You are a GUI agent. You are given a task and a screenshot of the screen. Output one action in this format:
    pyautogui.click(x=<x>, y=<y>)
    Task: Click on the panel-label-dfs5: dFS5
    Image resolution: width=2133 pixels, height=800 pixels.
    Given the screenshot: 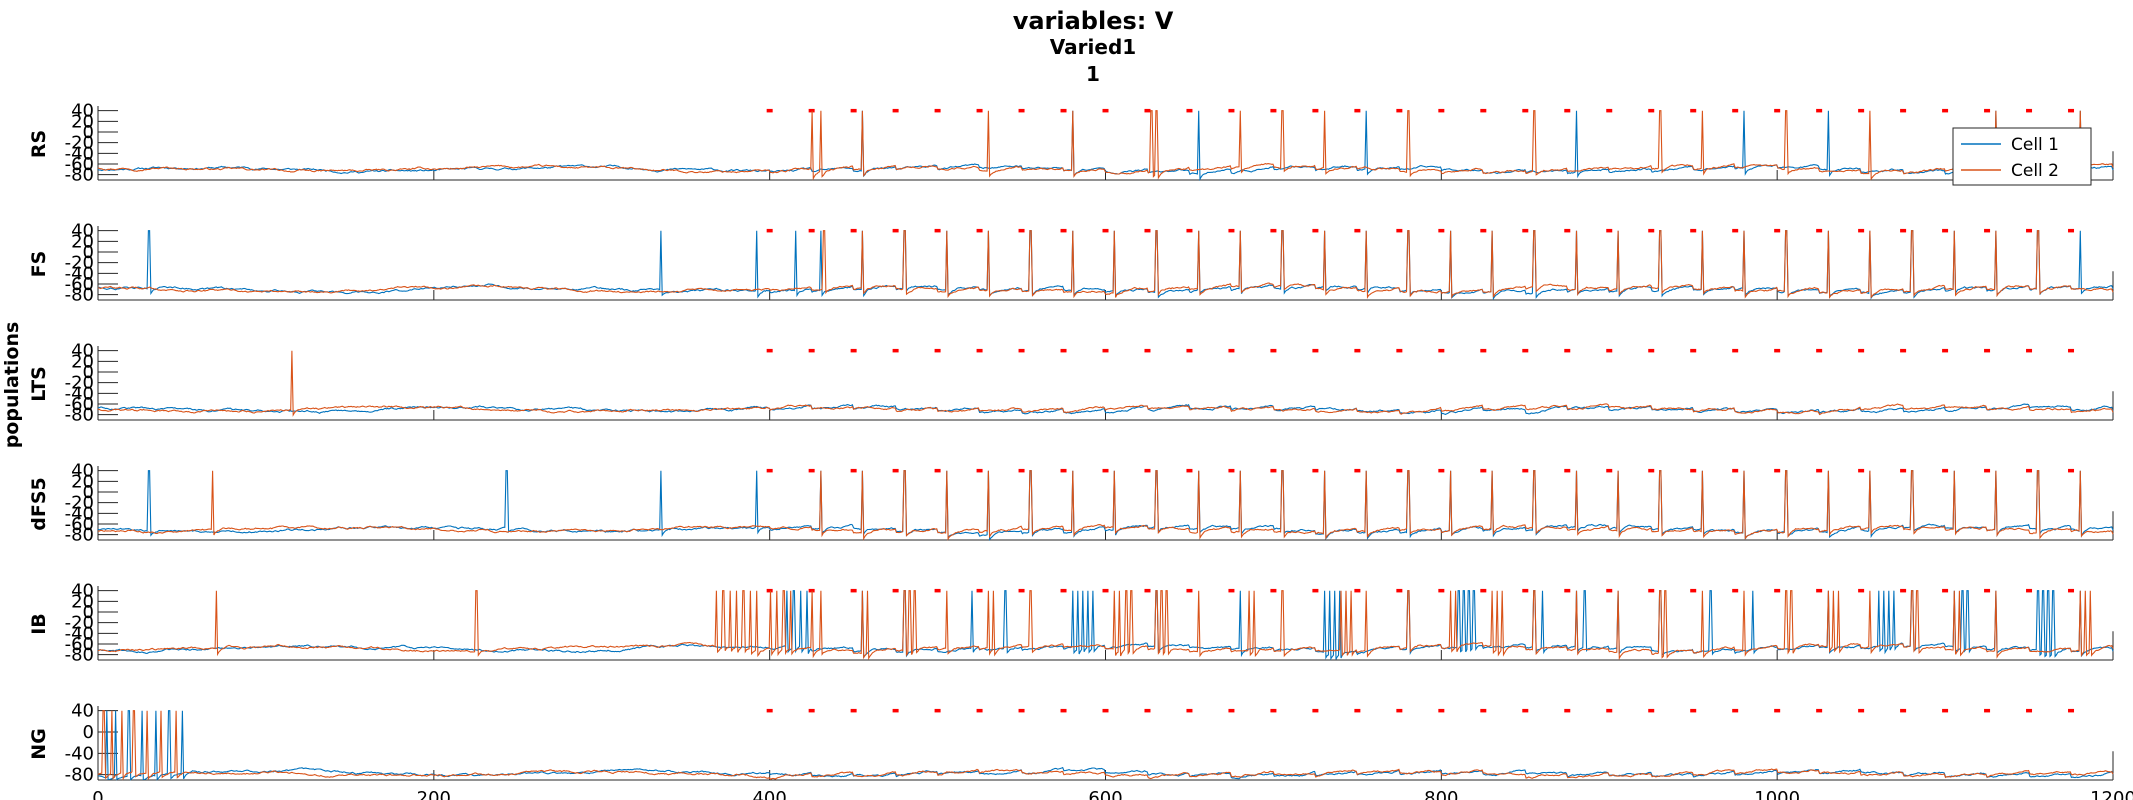 What is the action you would take?
    pyautogui.click(x=39, y=503)
    